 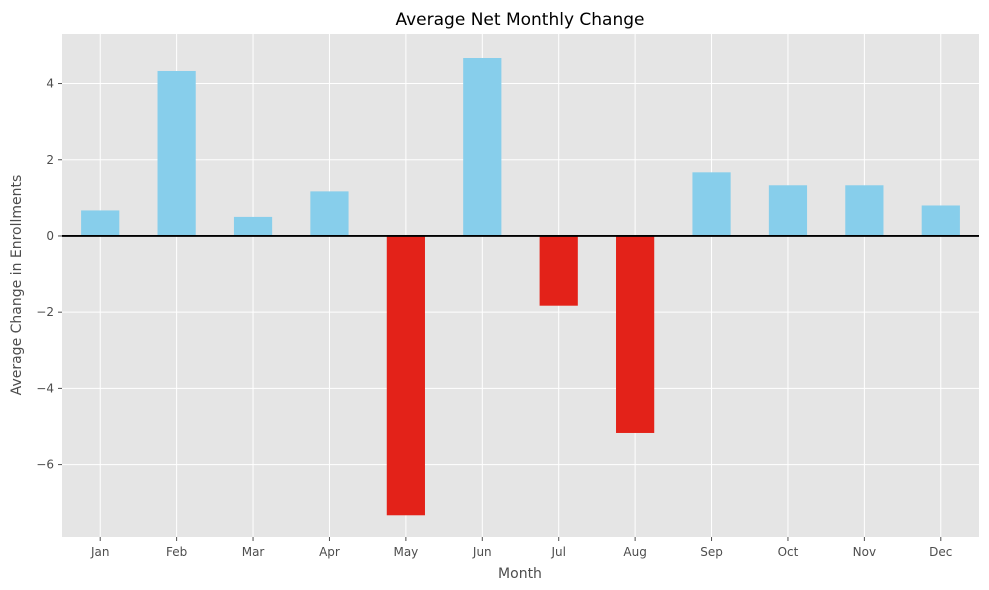 I want to click on x-tick-label: Jun, so click(x=482, y=552).